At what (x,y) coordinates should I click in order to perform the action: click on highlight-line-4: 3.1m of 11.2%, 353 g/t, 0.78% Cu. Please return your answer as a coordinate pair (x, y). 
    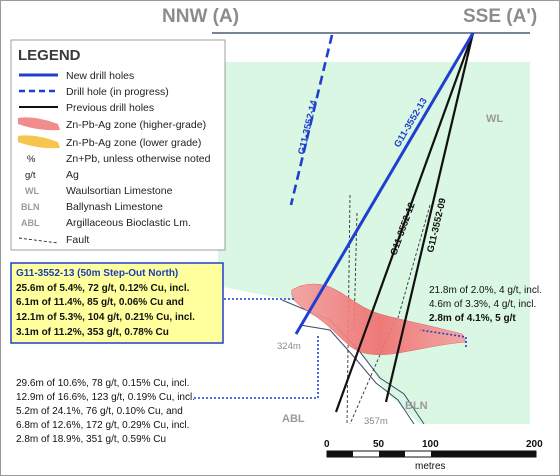
    Looking at the image, I should click on (92, 332).